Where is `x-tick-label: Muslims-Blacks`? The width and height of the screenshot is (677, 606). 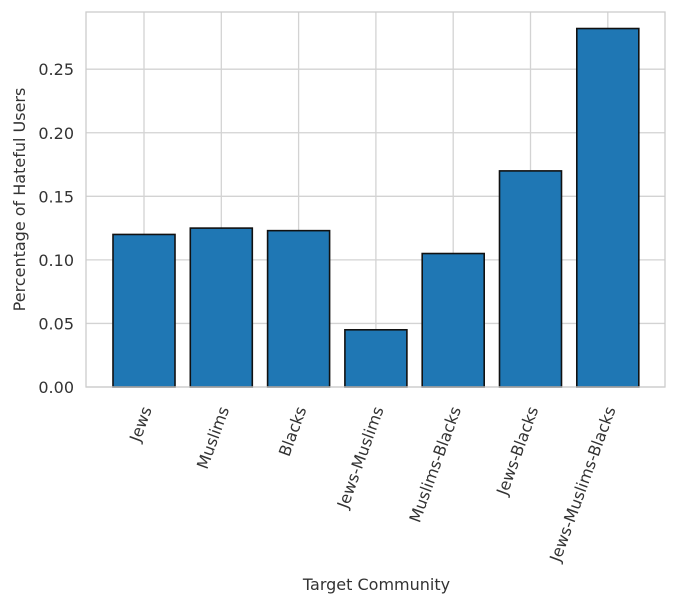 x-tick-label: Muslims-Blacks is located at coordinates (435, 464).